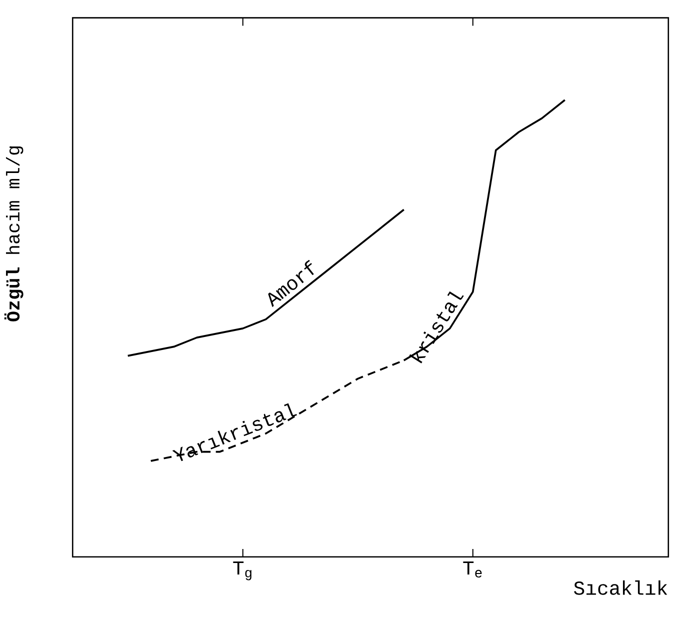 This screenshot has height=635, width=700. Describe the element at coordinates (621, 588) in the screenshot. I see `x-axis-title: Sıcaklık` at that location.